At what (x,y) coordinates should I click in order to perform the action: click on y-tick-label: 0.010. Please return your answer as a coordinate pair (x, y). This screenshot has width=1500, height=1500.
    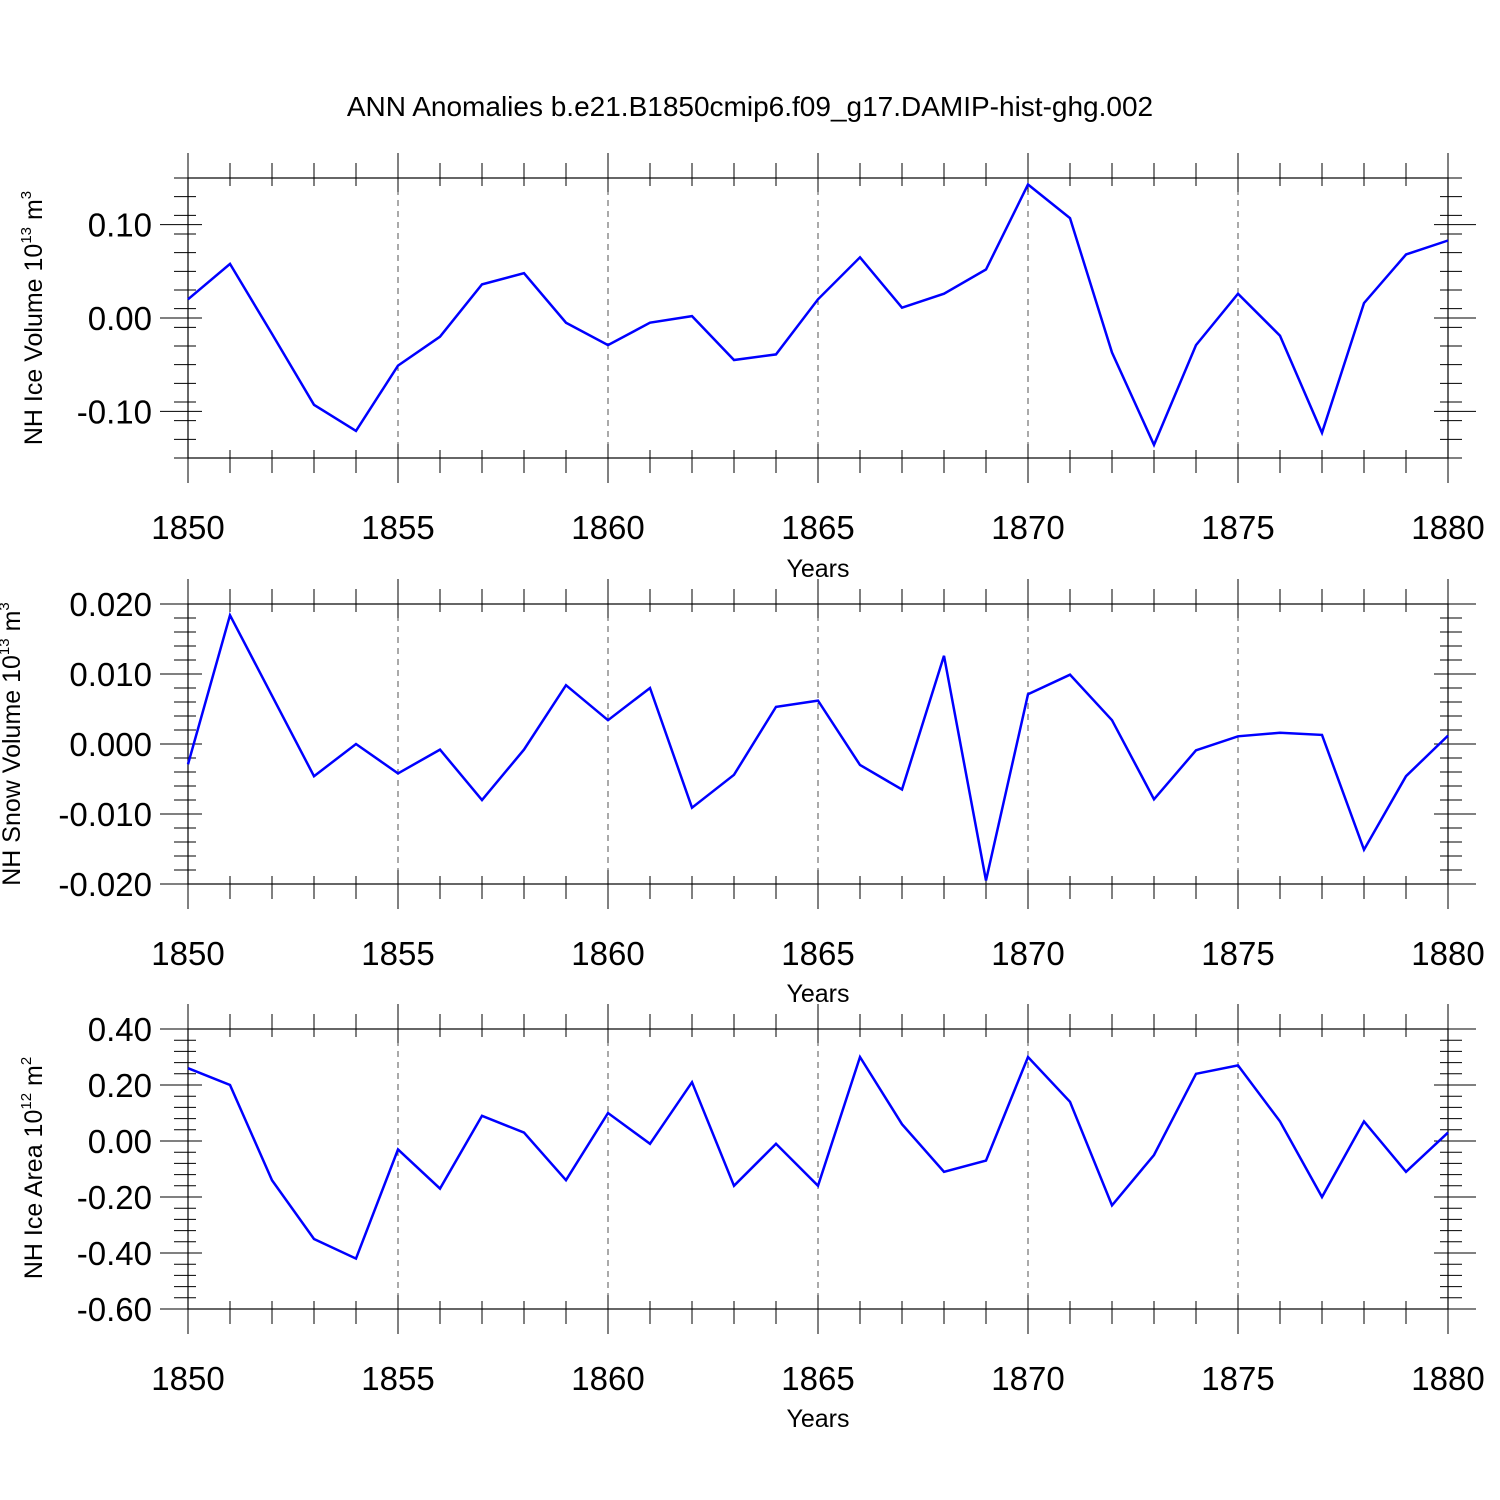
    Looking at the image, I should click on (110, 674).